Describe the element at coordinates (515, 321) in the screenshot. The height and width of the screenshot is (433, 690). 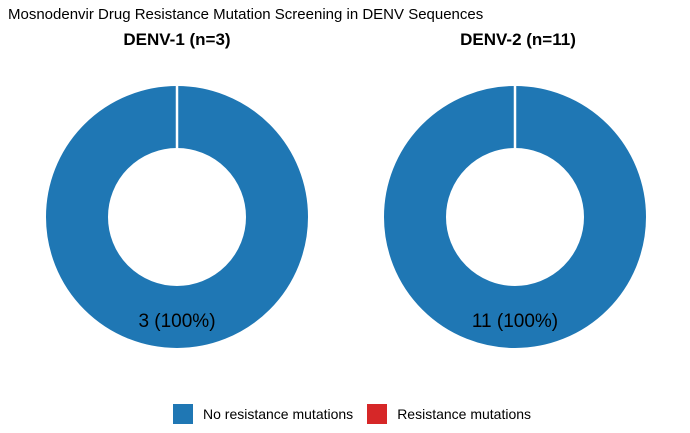
I see `donut2-count-label: 11 (100%)` at that location.